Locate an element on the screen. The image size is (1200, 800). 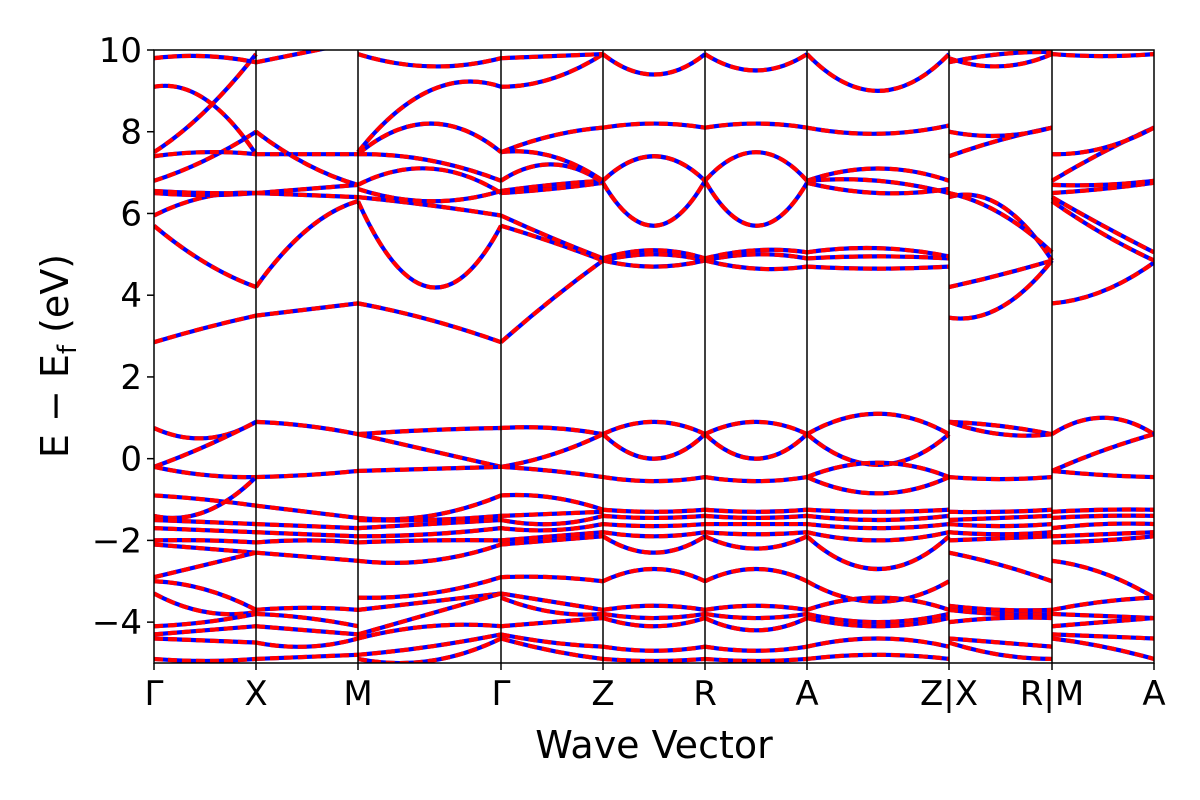
y-tick-label: −4 is located at coordinates (117, 623).